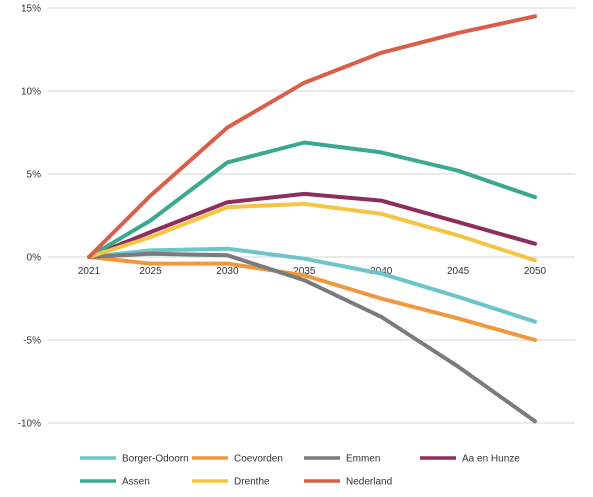  I want to click on x-tick-label: 2050, so click(535, 271).